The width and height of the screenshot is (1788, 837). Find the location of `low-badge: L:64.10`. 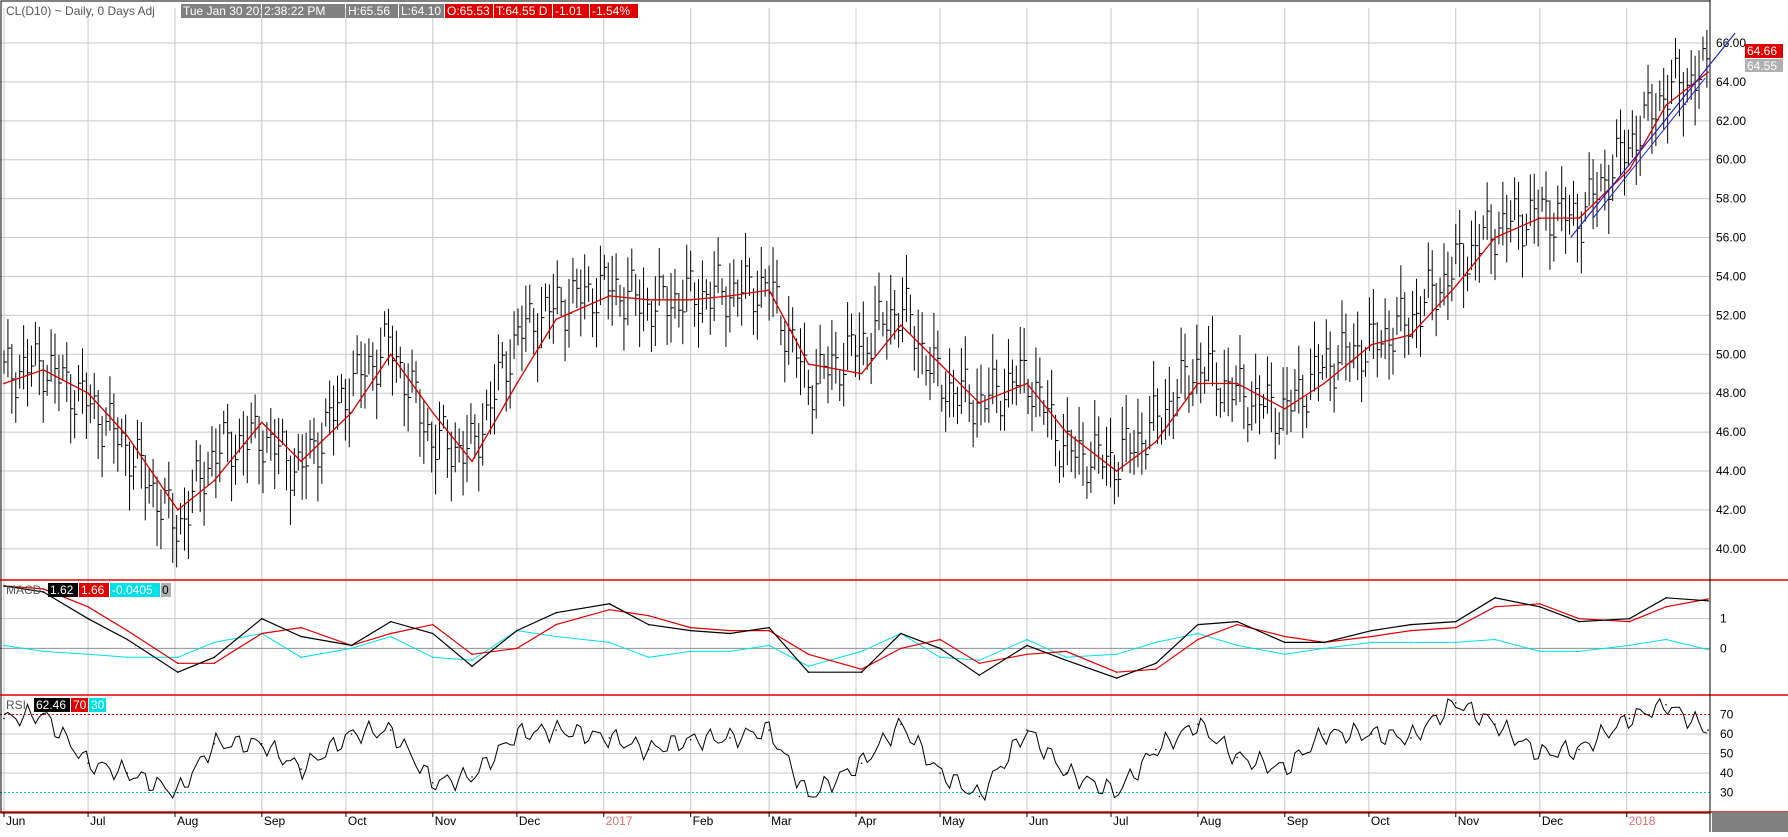

low-badge: L:64.10 is located at coordinates (421, 11).